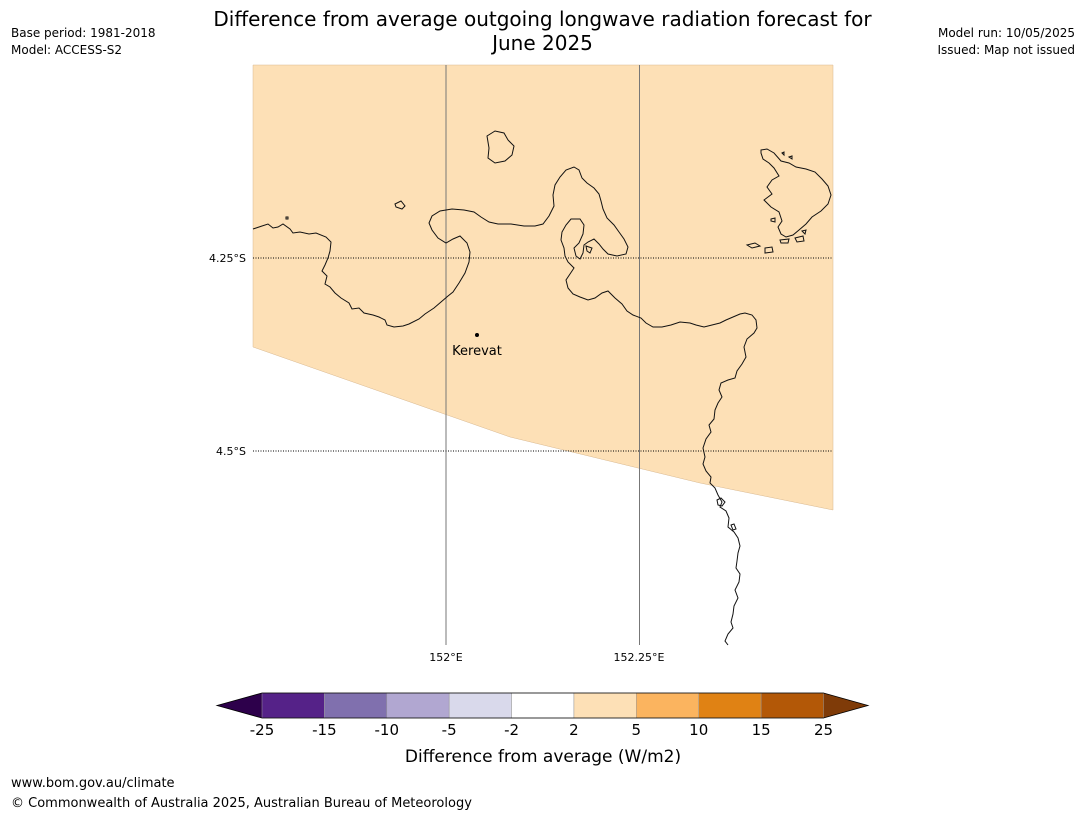 The image size is (1085, 816). I want to click on issued-status: Issued: Map not issued, so click(1006, 50).